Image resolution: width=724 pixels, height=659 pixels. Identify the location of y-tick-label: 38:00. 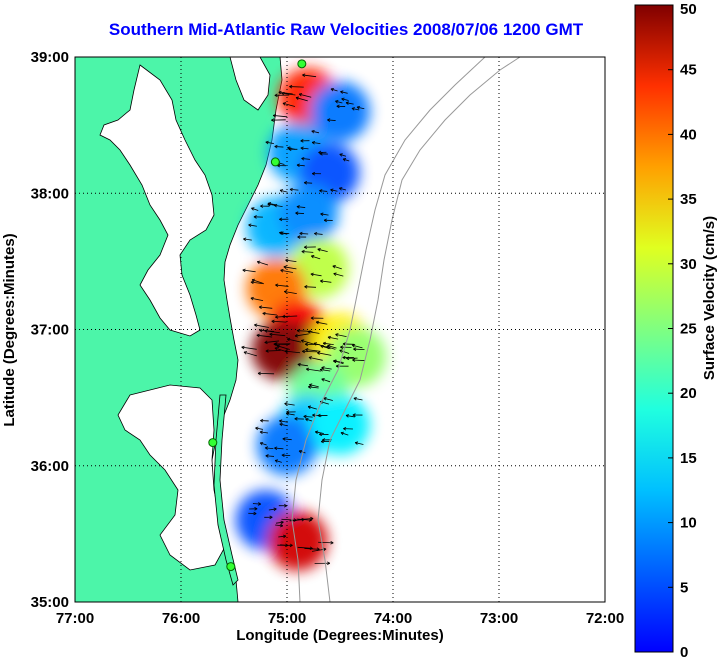
(50, 193).